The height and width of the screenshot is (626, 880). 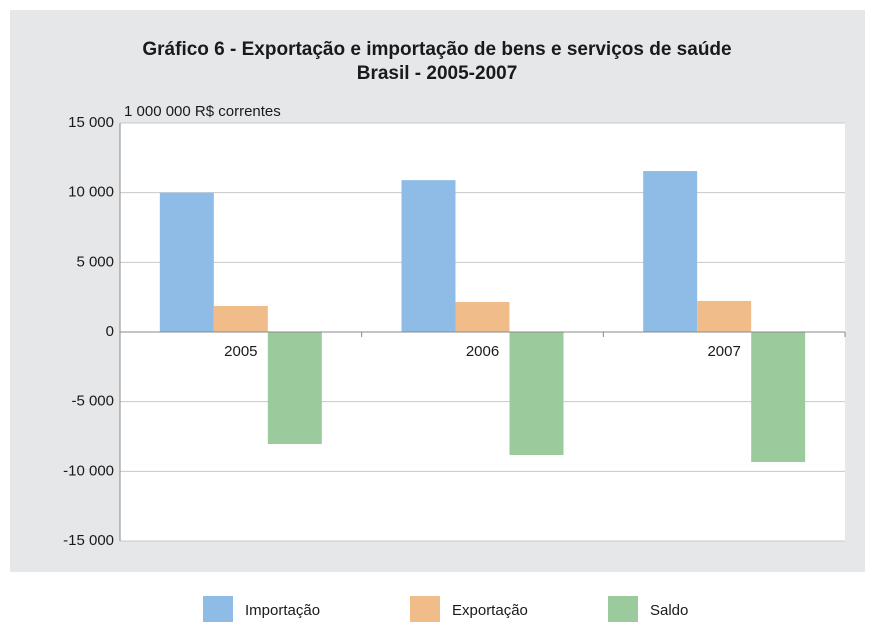 What do you see at coordinates (202, 111) in the screenshot?
I see `y-axis-label: 1 000 000 R$ correntes` at bounding box center [202, 111].